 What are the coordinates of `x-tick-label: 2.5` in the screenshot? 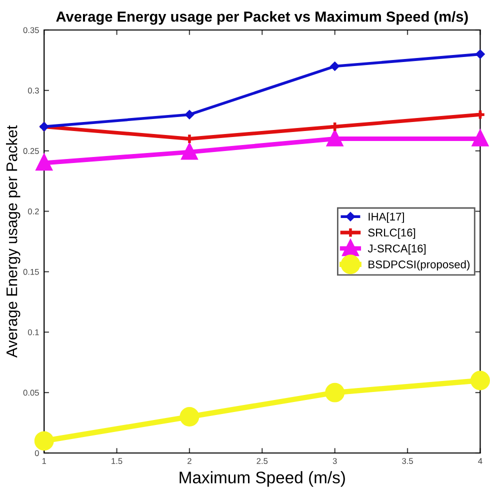 It's located at (262, 461).